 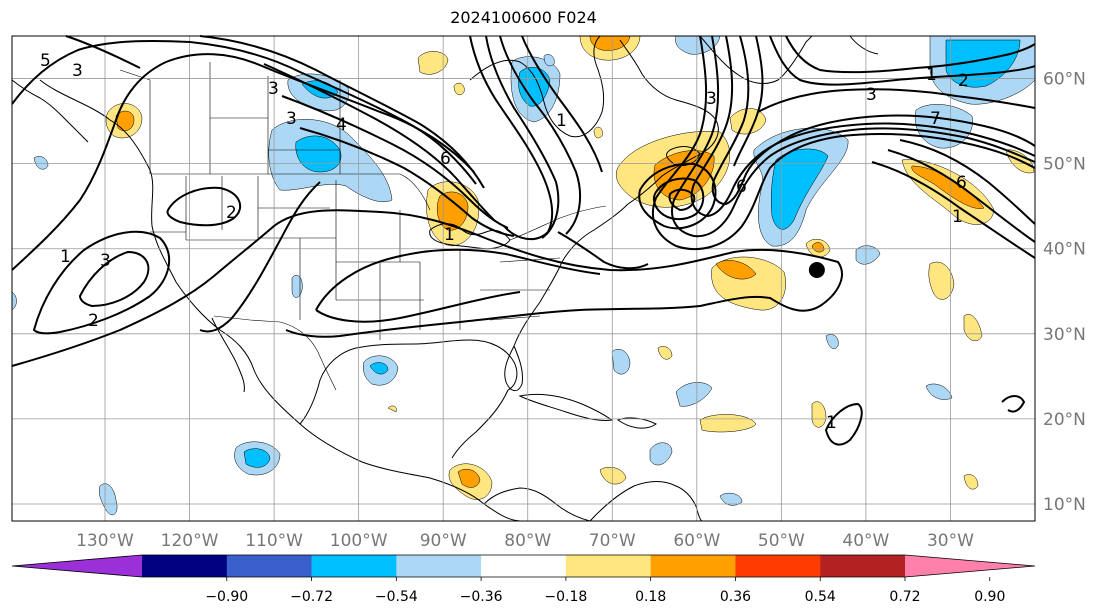 I want to click on contour-trough-east4, so click(x=522, y=137).